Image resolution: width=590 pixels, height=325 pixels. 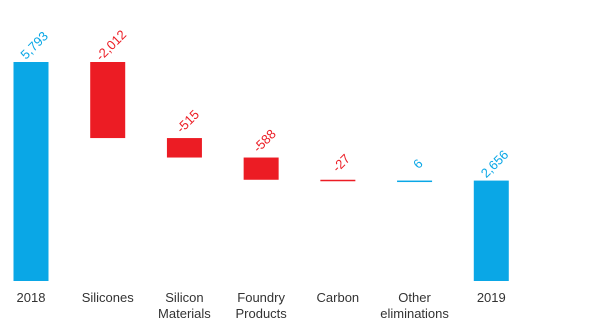 I want to click on value-label: 2,656, so click(x=495, y=164).